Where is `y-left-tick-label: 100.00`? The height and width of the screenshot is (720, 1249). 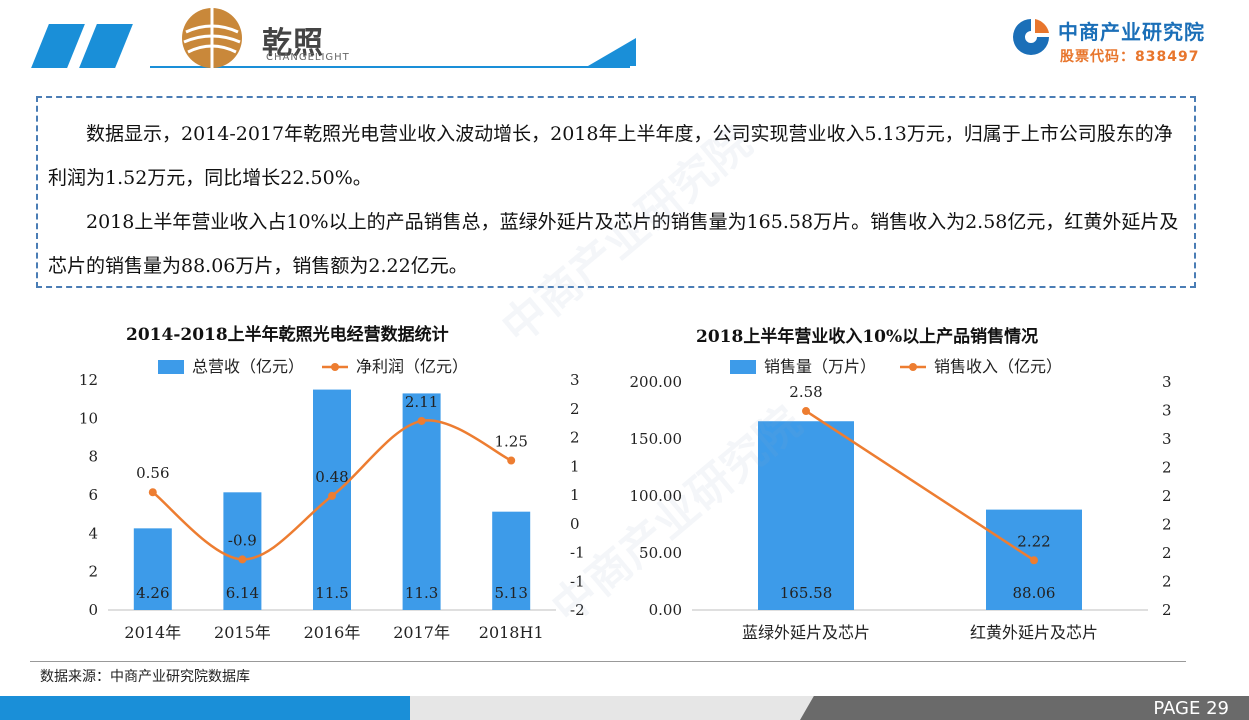 y-left-tick-label: 100.00 is located at coordinates (656, 496).